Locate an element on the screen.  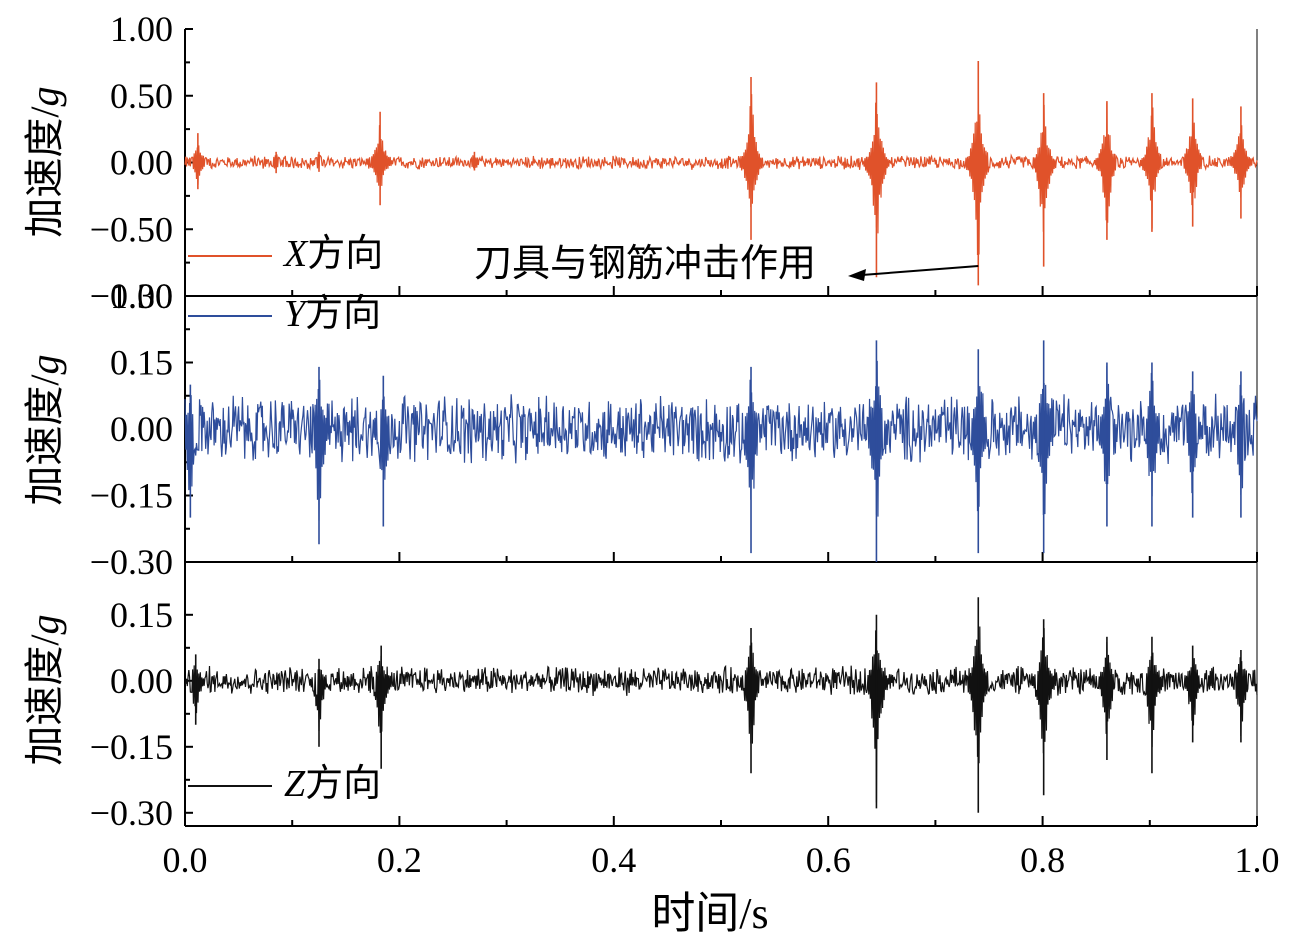
y-tick-label: −1.00 is located at coordinates (131, 296).